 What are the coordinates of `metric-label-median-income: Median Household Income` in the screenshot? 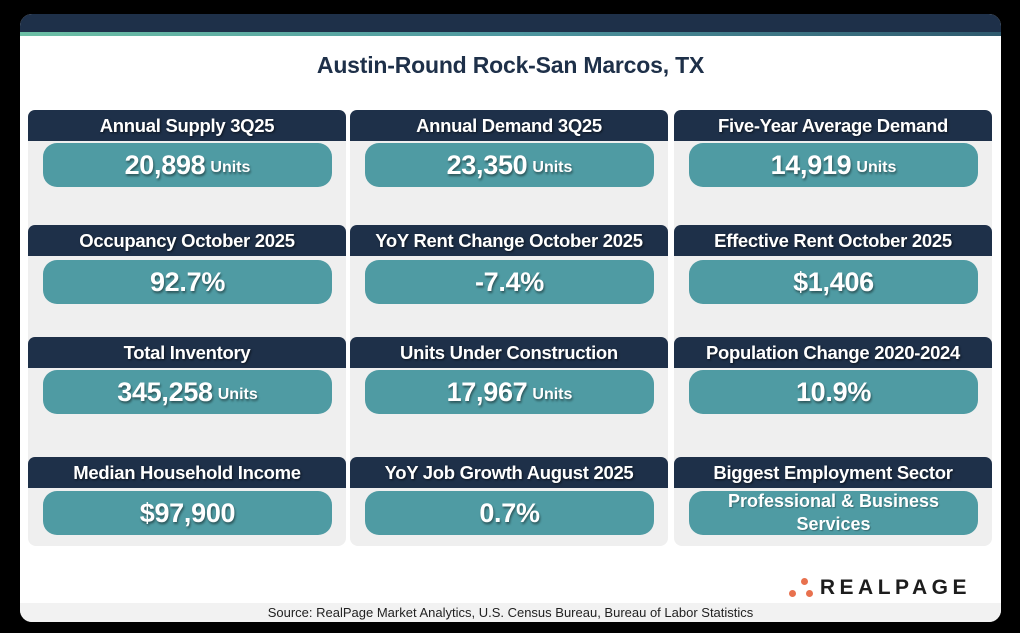 It's located at (187, 472).